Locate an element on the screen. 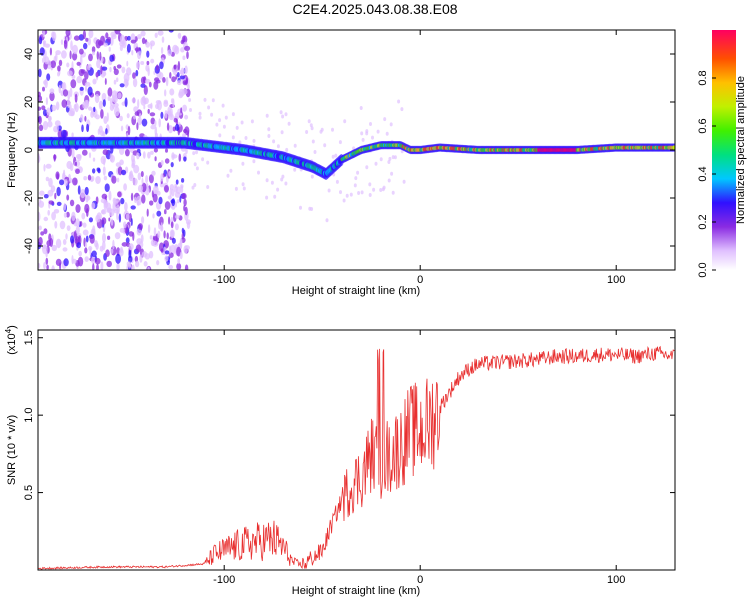 The height and width of the screenshot is (600, 750). x-tick-label: -100 is located at coordinates (224, 580).